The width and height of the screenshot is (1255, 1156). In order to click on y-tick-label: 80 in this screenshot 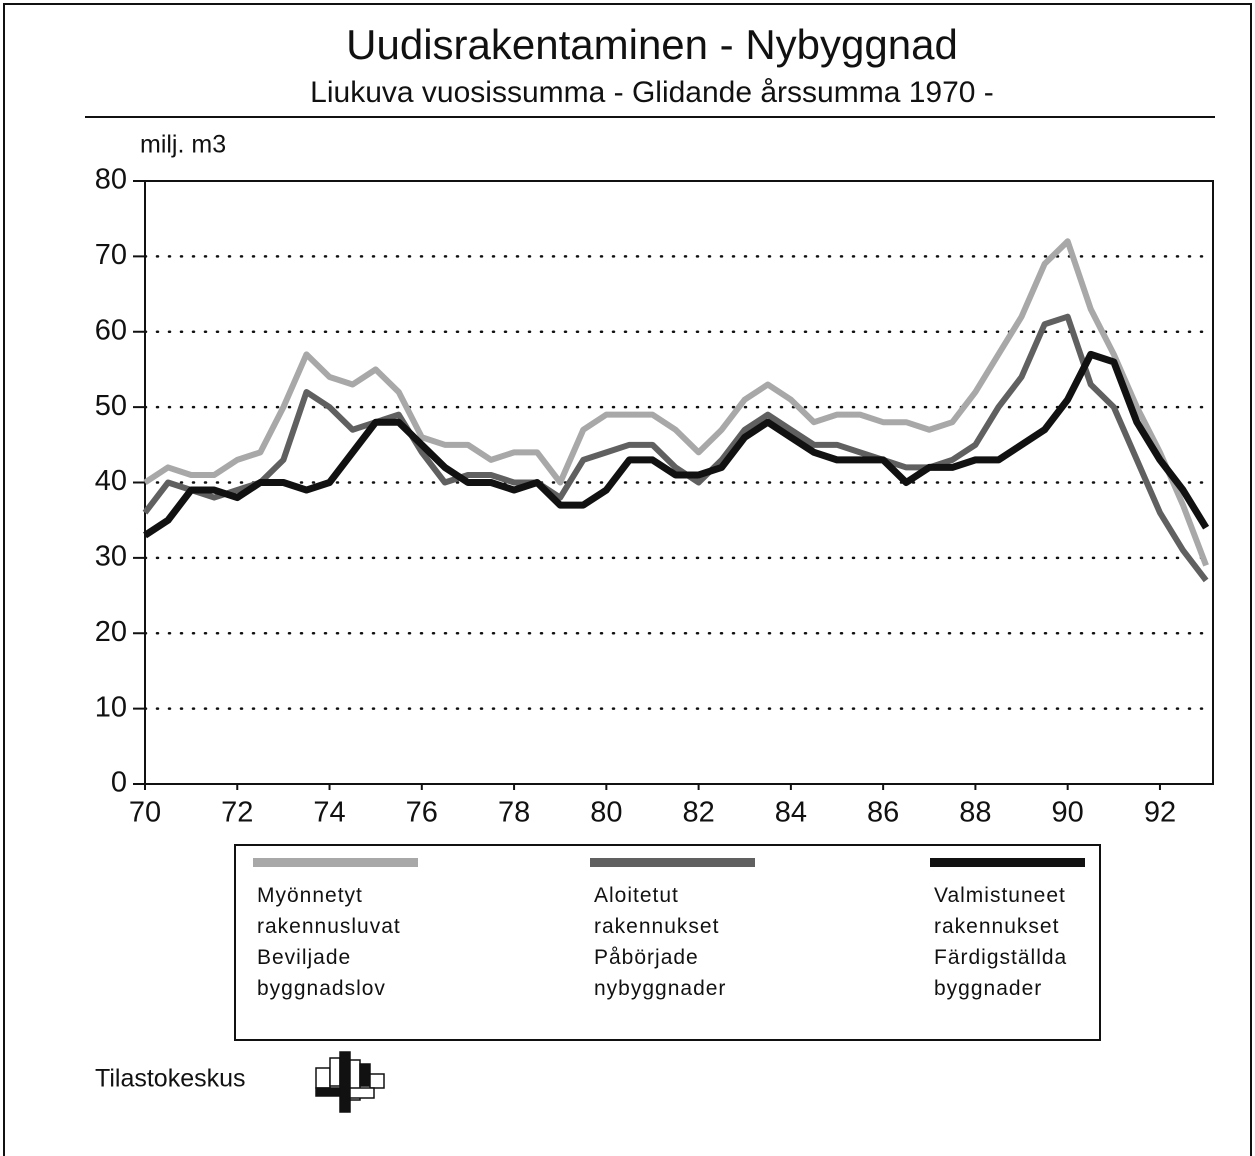, I will do `click(111, 180)`.